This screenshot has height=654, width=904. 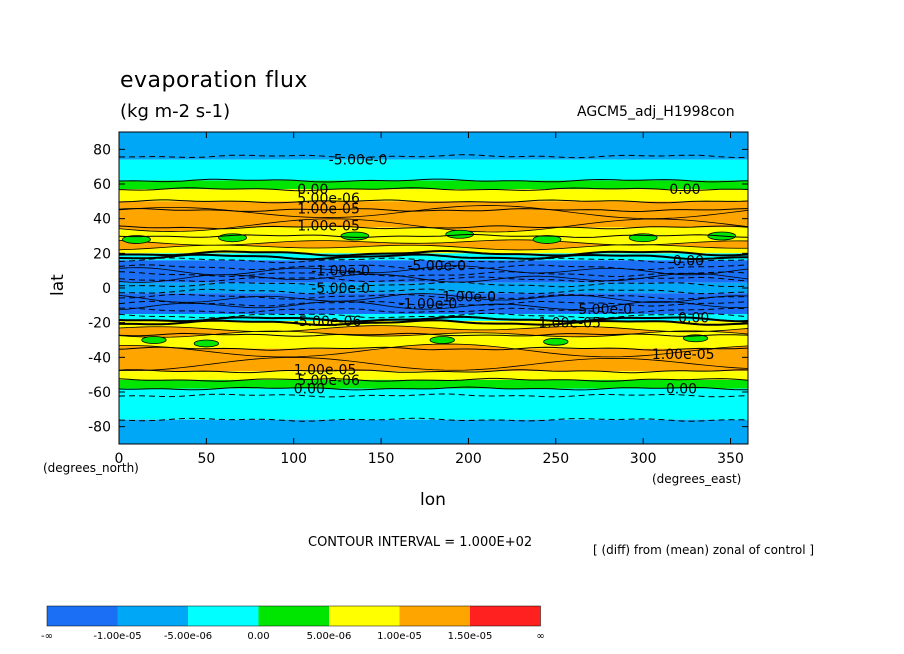 I want to click on colorbar-label-0: -∞, so click(x=47, y=636).